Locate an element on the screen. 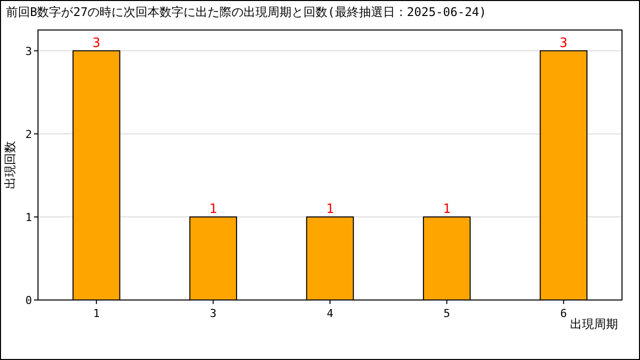 This screenshot has height=360, width=640. y-tick-label: 3 is located at coordinates (28, 51).